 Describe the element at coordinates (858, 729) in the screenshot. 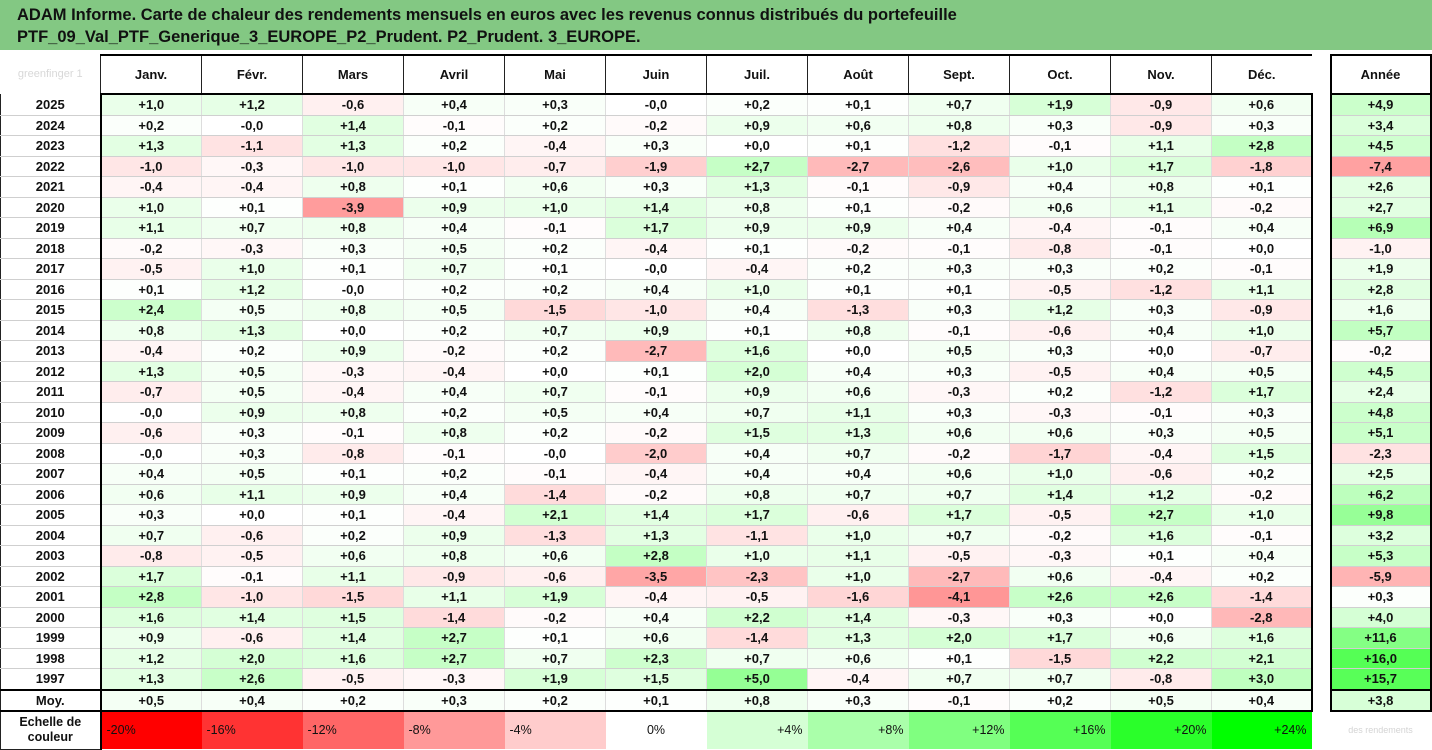

I see `color-scale-swatch: +8%` at that location.